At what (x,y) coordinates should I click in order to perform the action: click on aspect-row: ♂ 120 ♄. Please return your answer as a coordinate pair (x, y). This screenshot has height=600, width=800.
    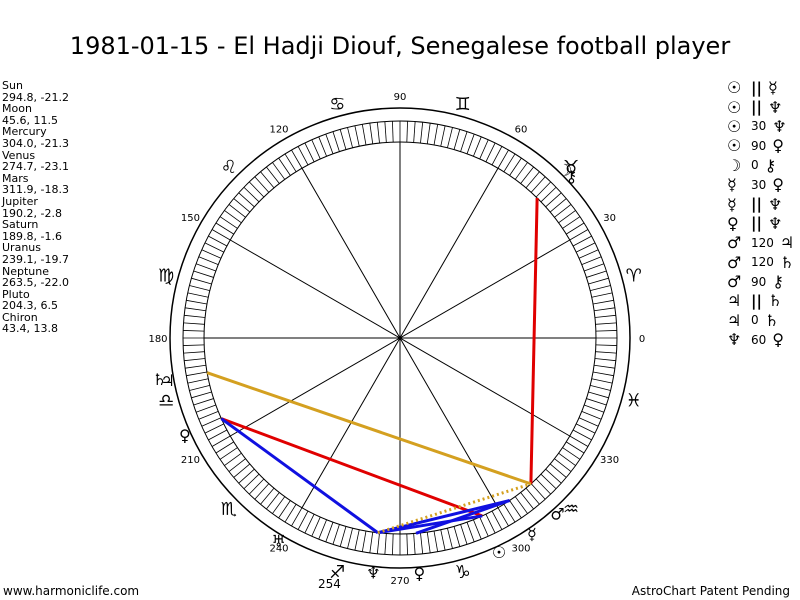
    Looking at the image, I should click on (760, 262).